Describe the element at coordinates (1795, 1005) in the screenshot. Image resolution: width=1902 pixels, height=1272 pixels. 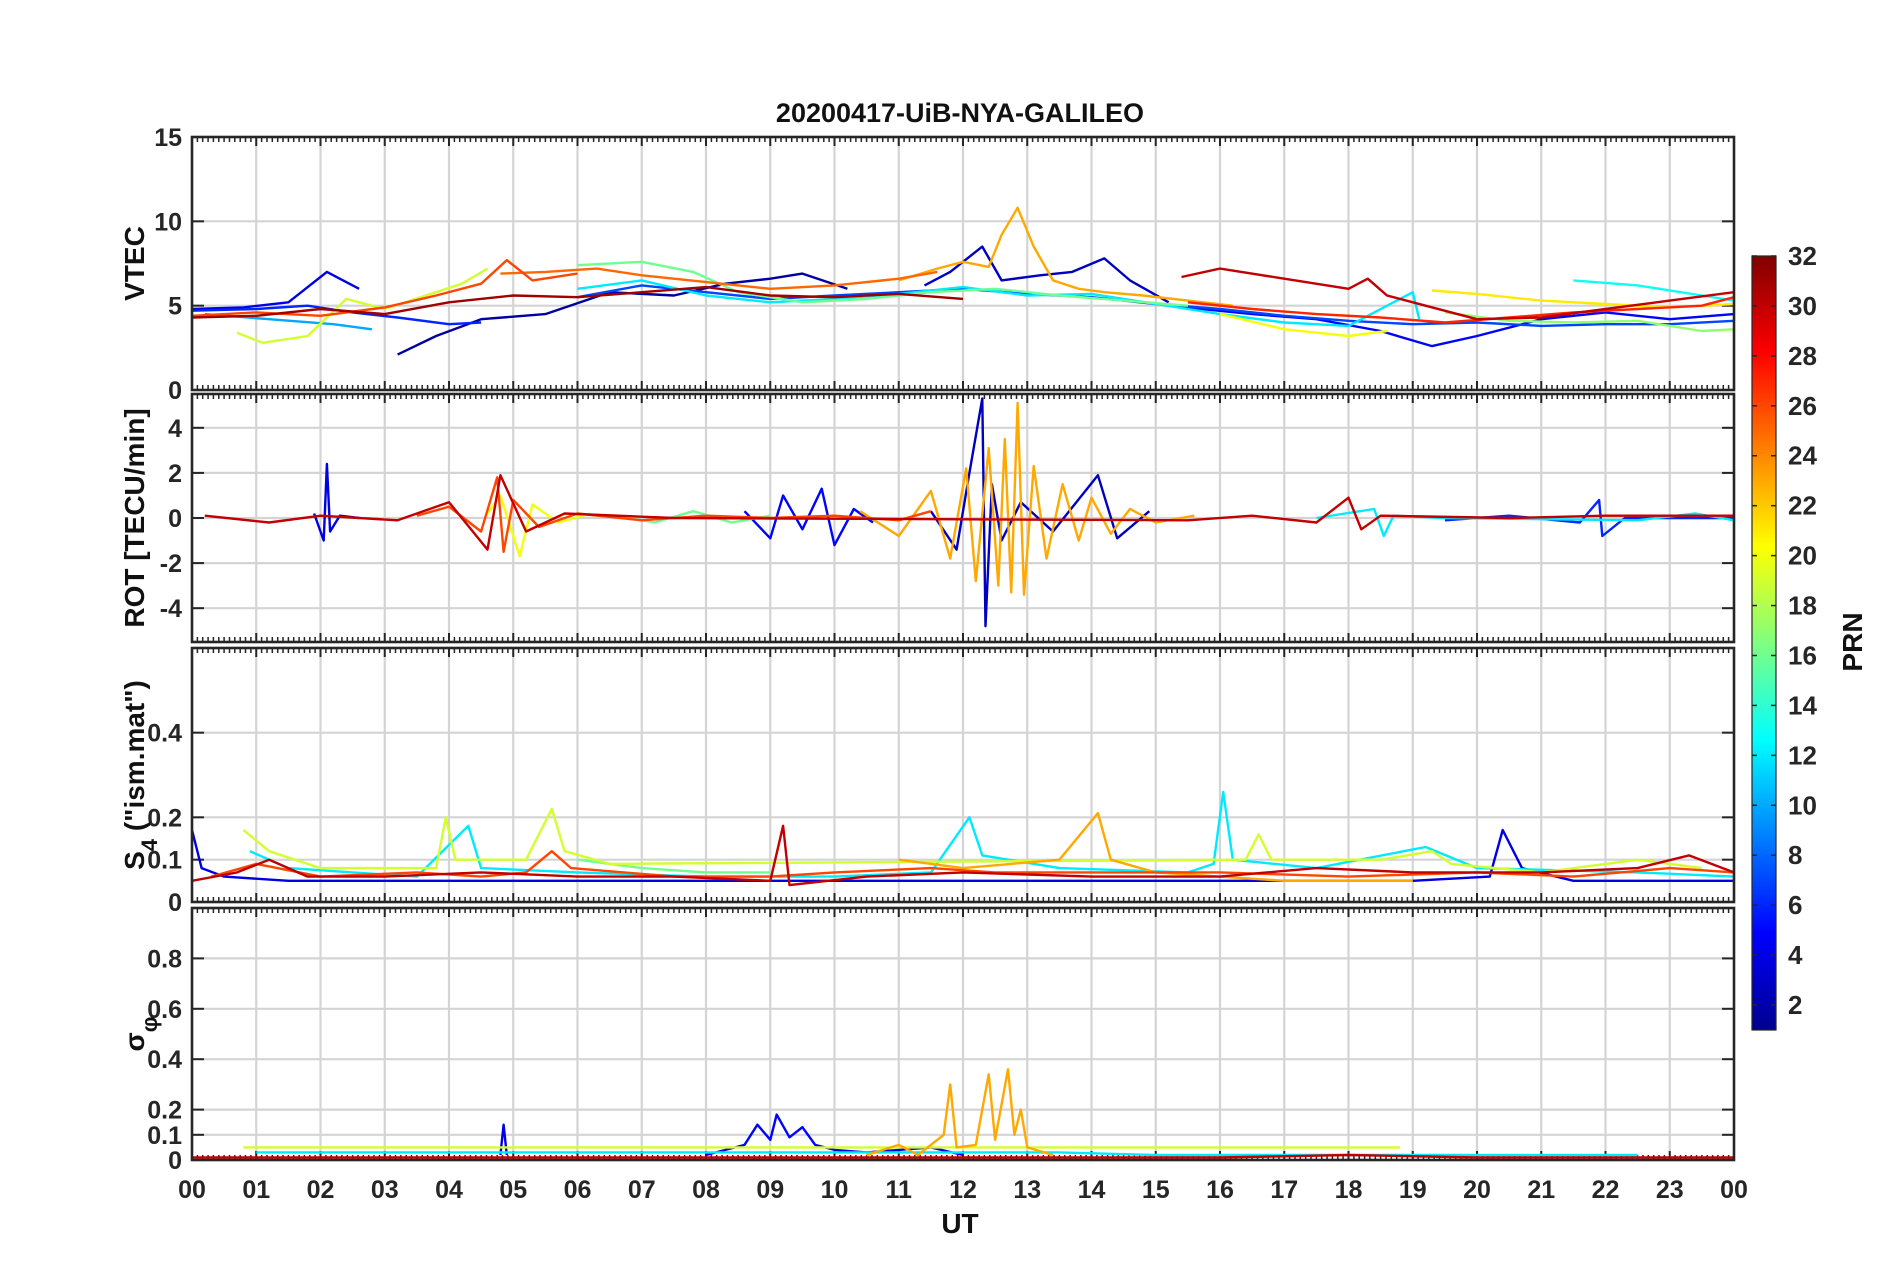
I see `colorbar-tick-label: 2` at that location.